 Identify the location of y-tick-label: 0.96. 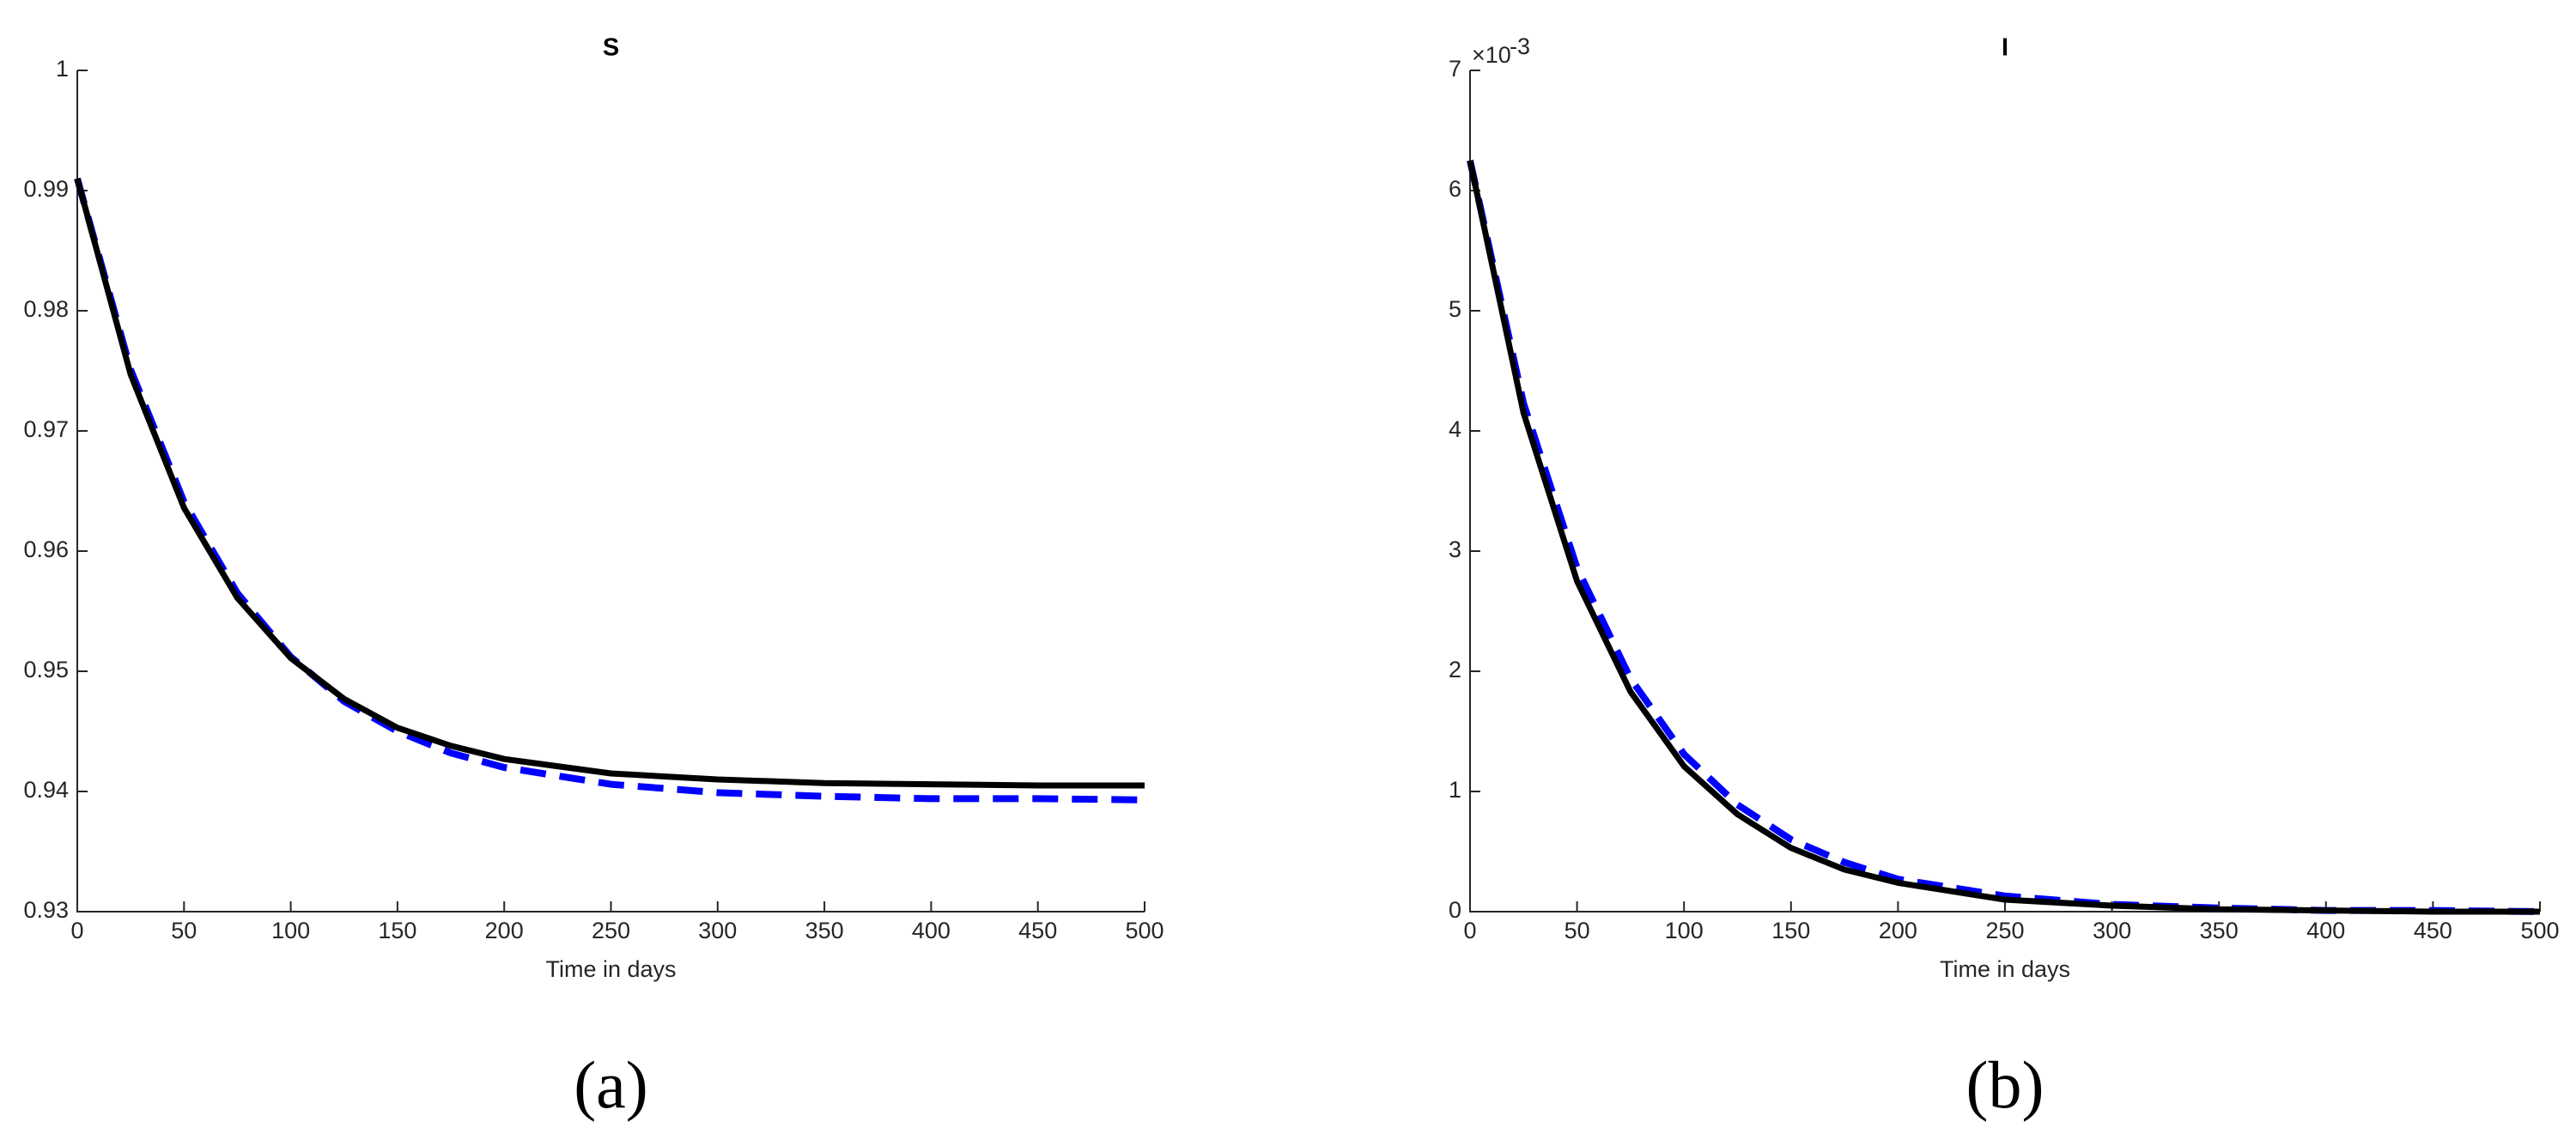
(46, 549).